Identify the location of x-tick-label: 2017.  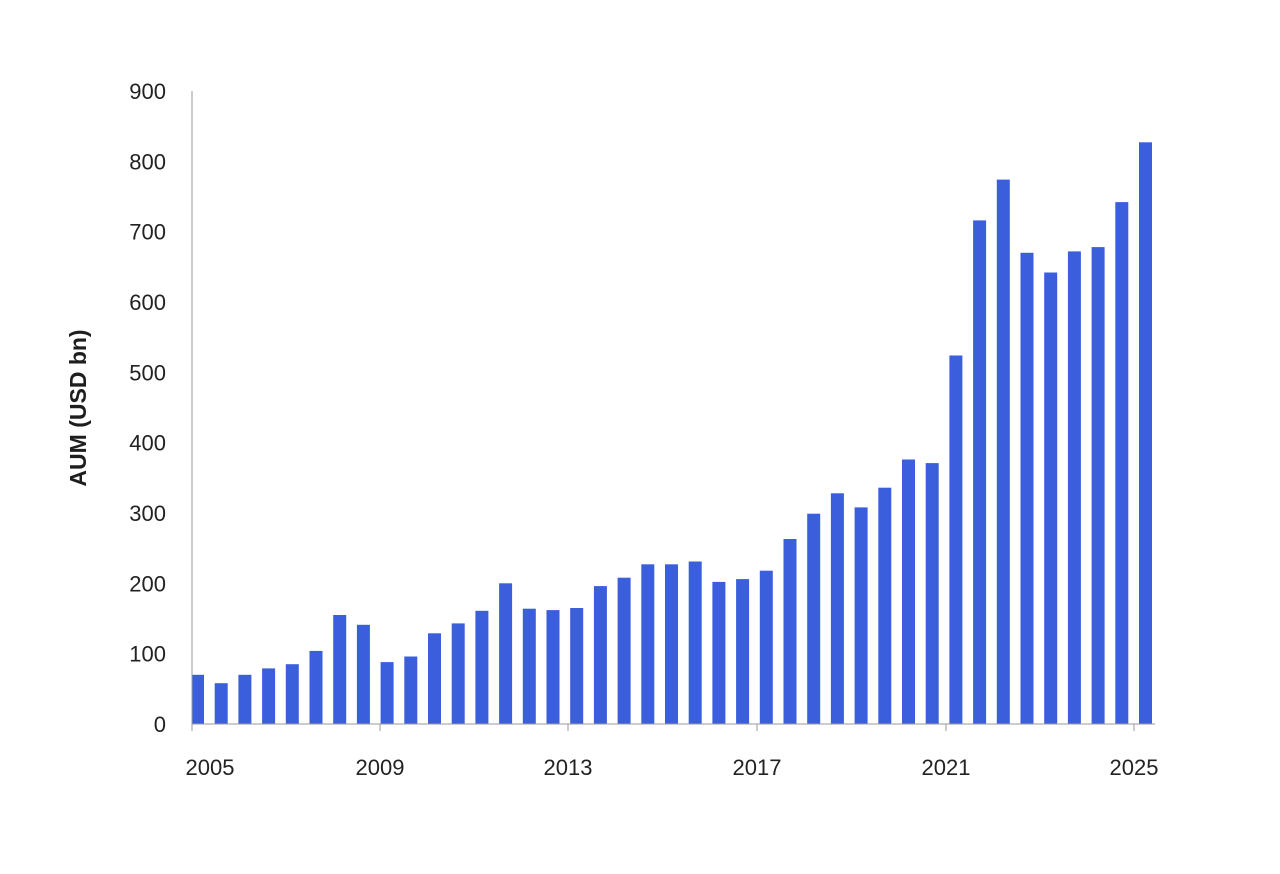
(757, 767).